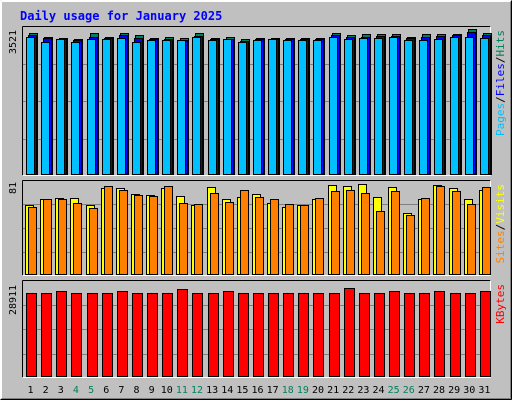 This screenshot has height=400, width=512. Describe the element at coordinates (500, 204) in the screenshot. I see `legend-visits: Visits` at that location.